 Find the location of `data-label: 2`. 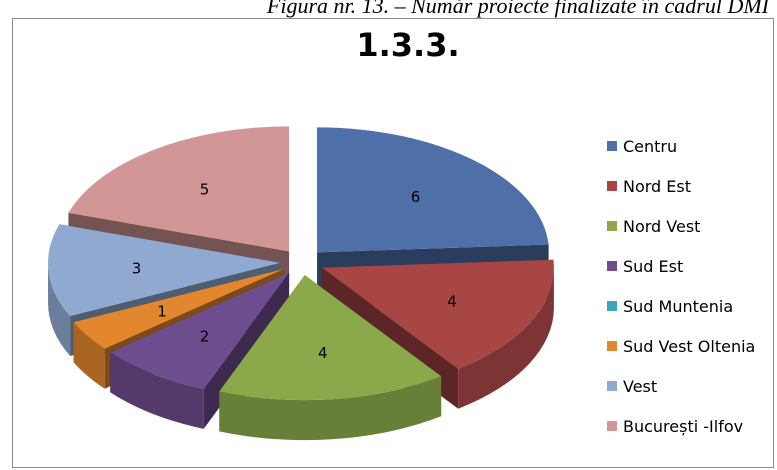

data-label: 2 is located at coordinates (205, 336).